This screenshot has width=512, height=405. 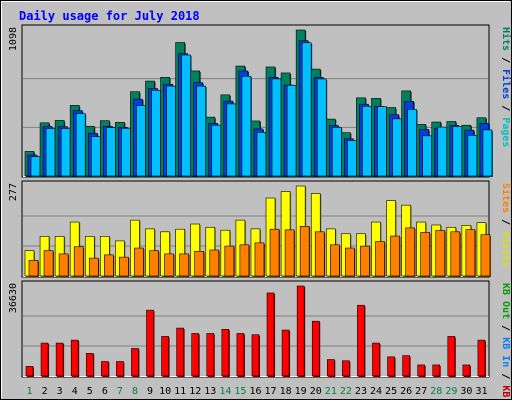 What do you see at coordinates (361, 391) in the screenshot?
I see `x-tick-label: 23` at bounding box center [361, 391].